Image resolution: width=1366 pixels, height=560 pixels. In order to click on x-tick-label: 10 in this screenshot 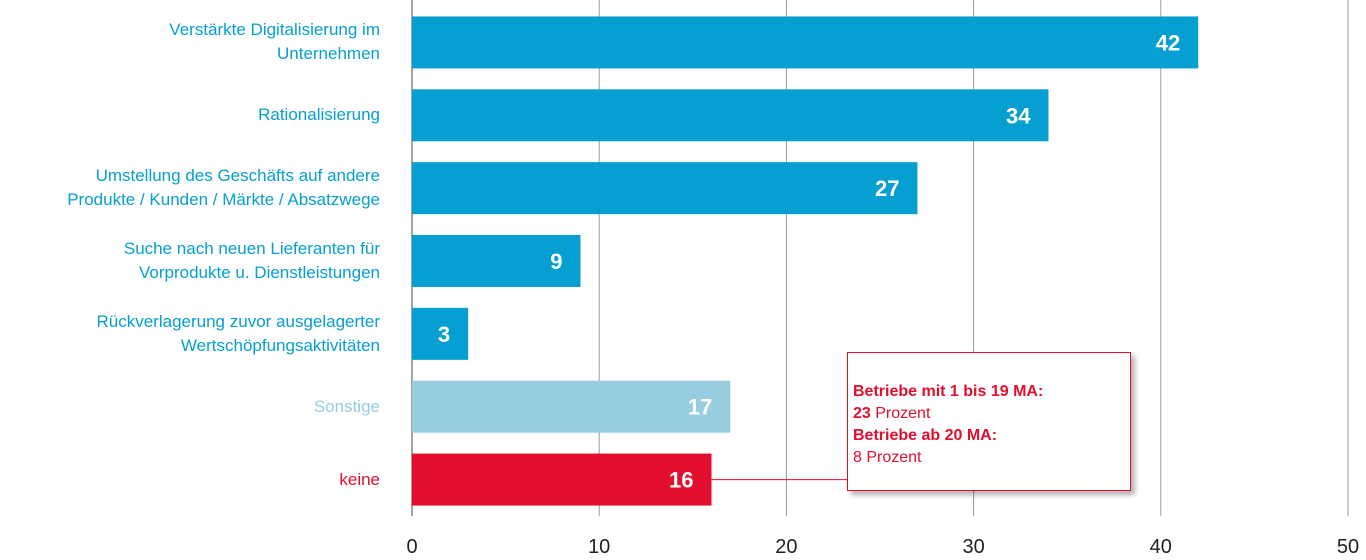, I will do `click(599, 547)`.